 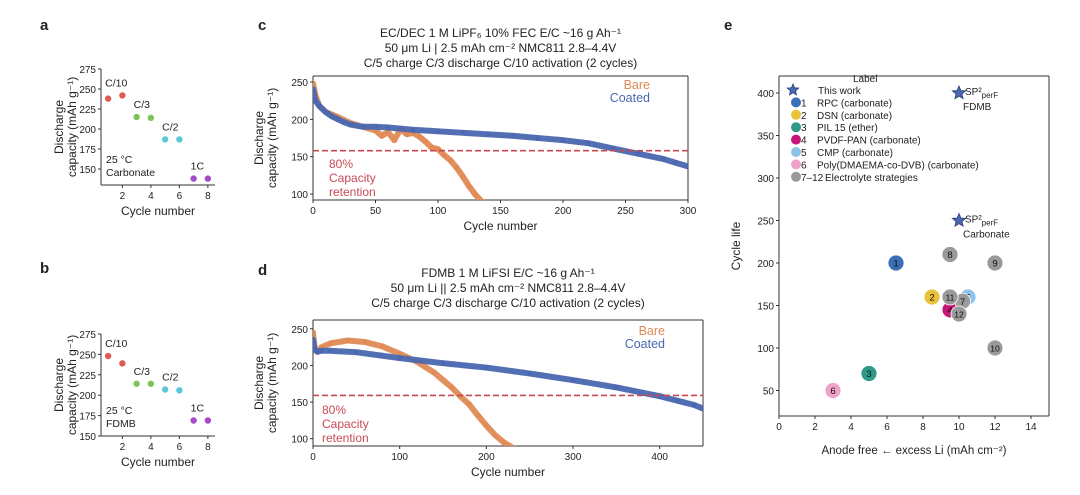 I want to click on point-label: 12, so click(x=959, y=315).